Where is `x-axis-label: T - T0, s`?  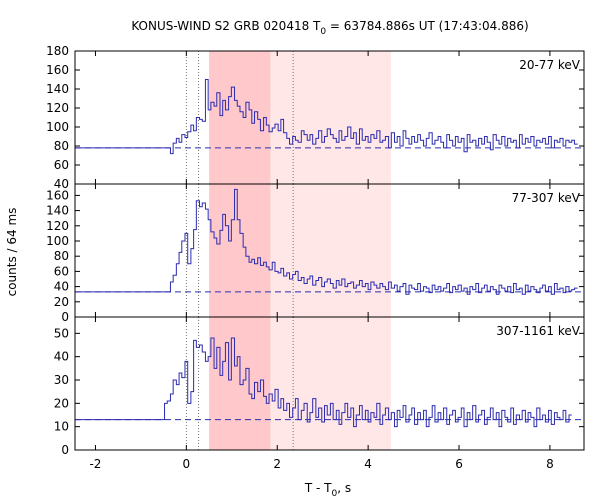 x-axis-label: T - T0, s is located at coordinates (327, 490).